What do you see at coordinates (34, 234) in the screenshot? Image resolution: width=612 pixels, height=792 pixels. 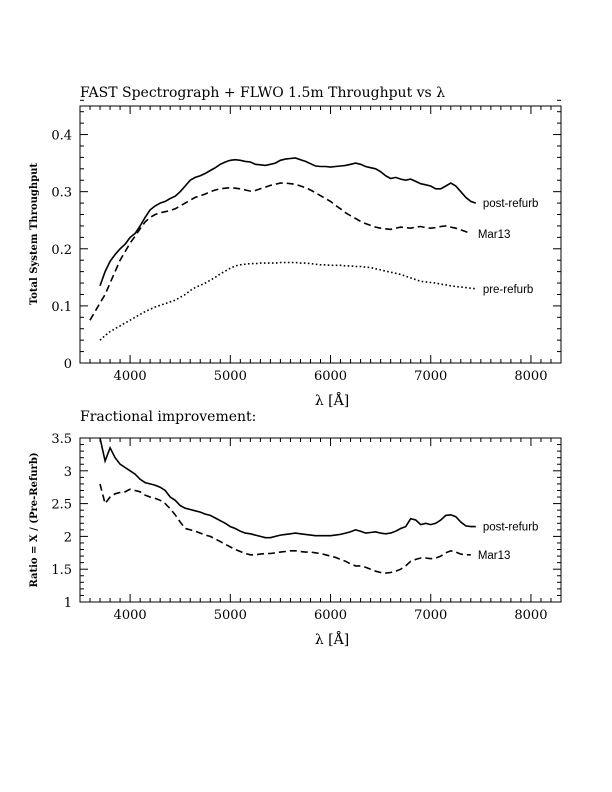 I see `y-axis-label: Total System Throughput` at bounding box center [34, 234].